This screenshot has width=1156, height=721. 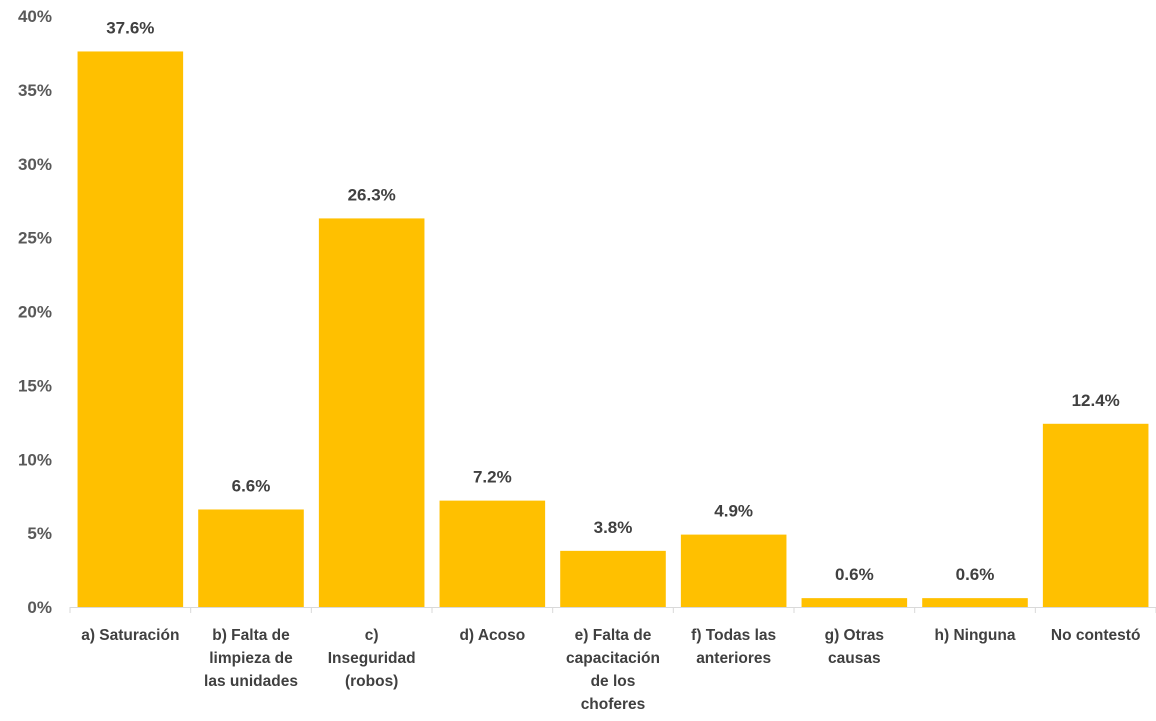 What do you see at coordinates (130, 635) in the screenshot?
I see `category-label: a) Saturación` at bounding box center [130, 635].